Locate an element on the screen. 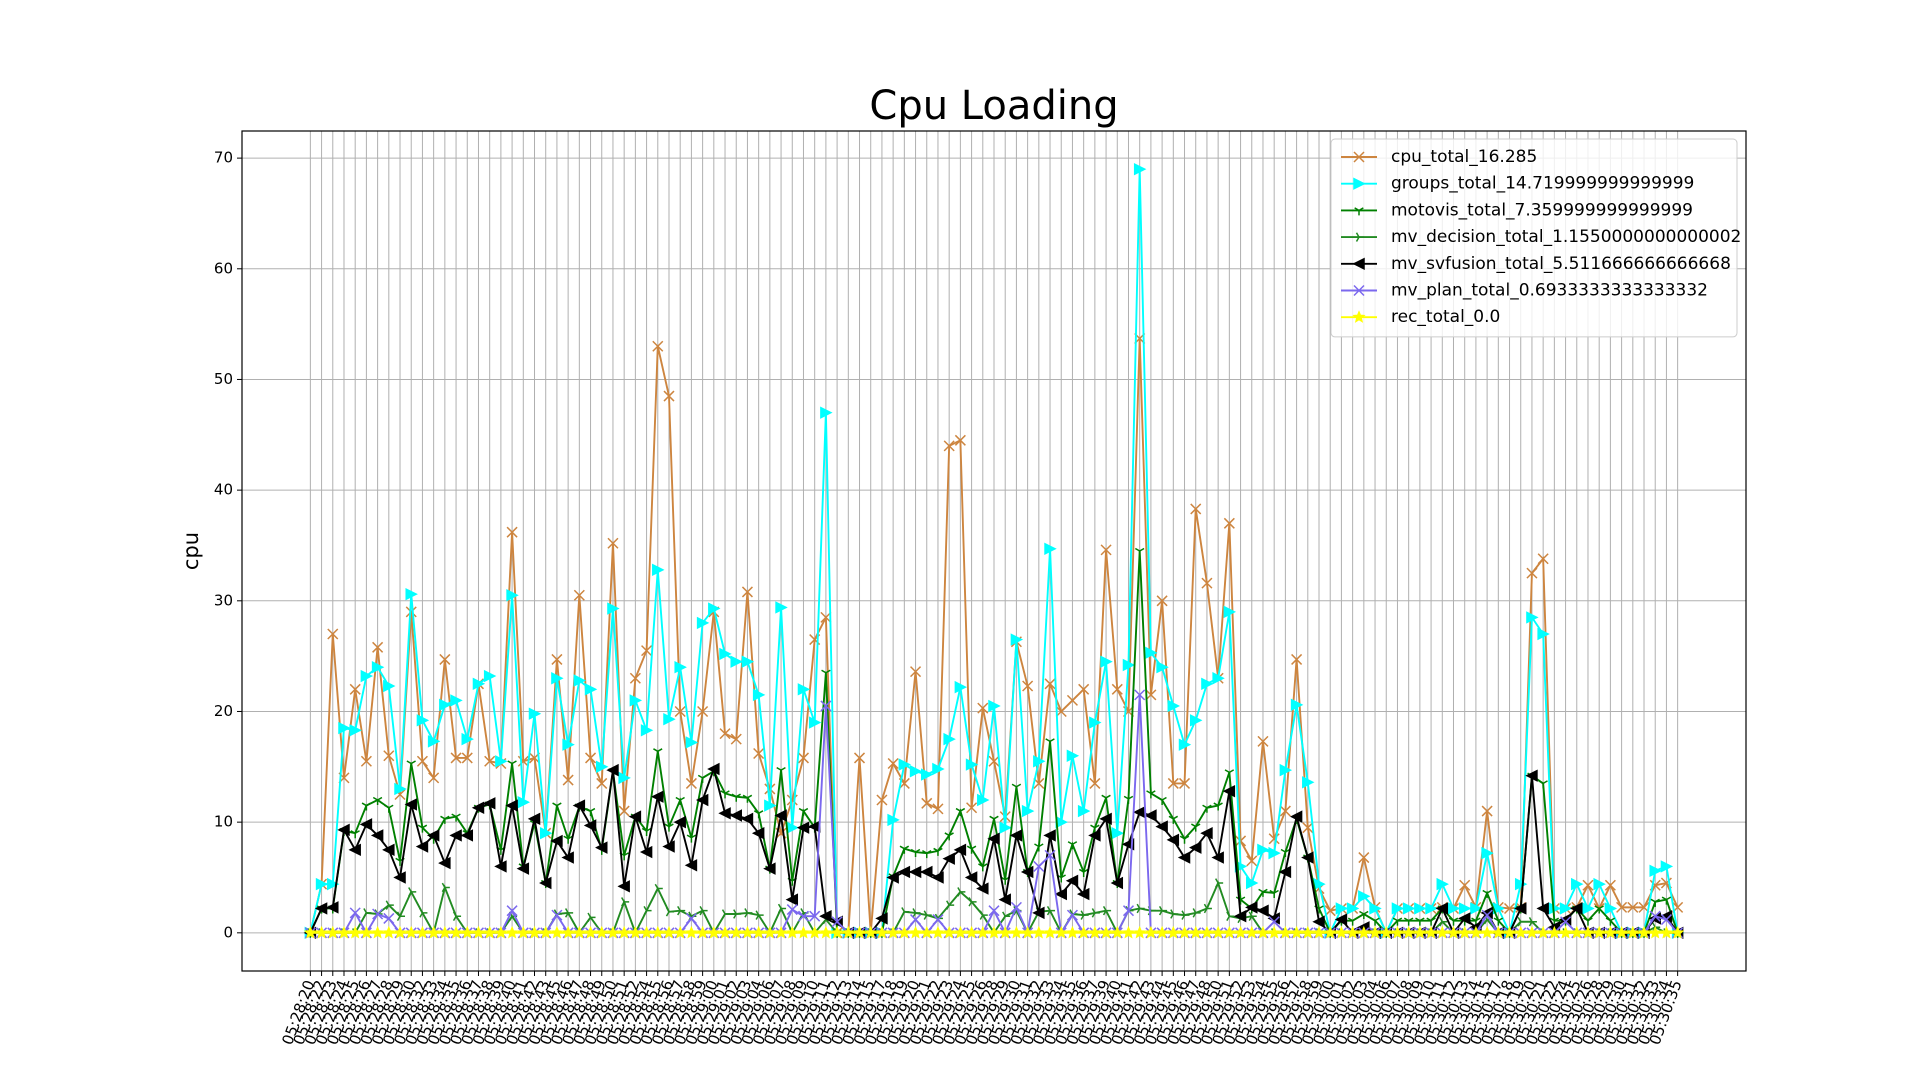 The width and height of the screenshot is (1920, 1080). legend-label: cpu_total_16.285 is located at coordinates (1464, 157).